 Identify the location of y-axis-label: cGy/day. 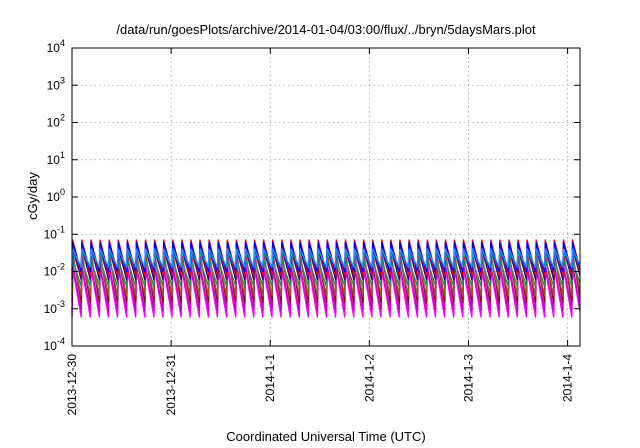
(32, 196).